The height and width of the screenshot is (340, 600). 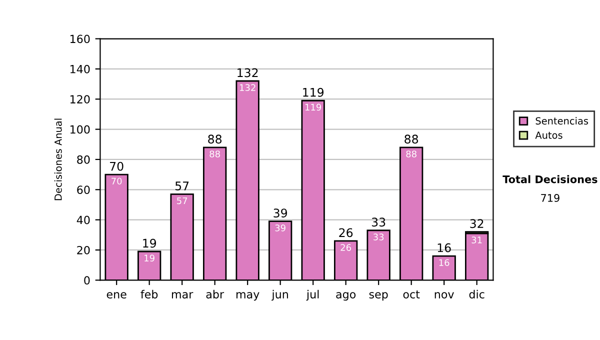 What do you see at coordinates (312, 295) in the screenshot?
I see `x-tick-label: jul` at bounding box center [312, 295].